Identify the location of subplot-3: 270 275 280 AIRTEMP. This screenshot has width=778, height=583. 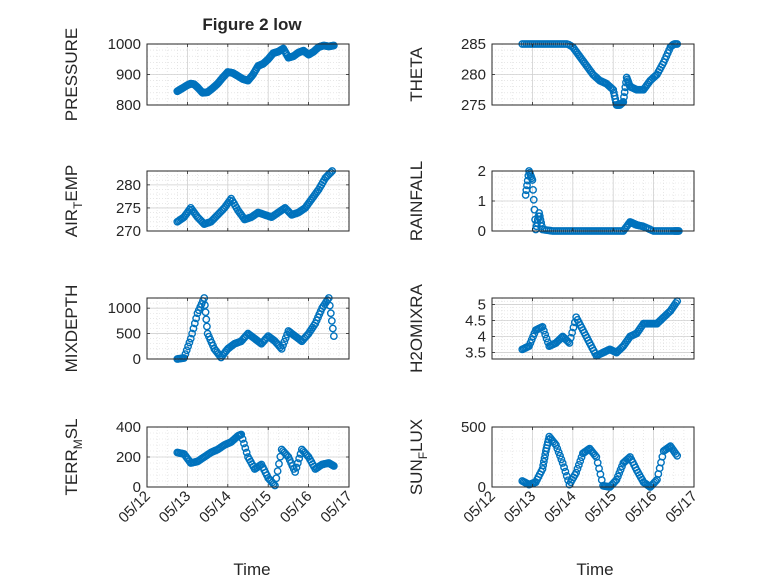
(206, 202).